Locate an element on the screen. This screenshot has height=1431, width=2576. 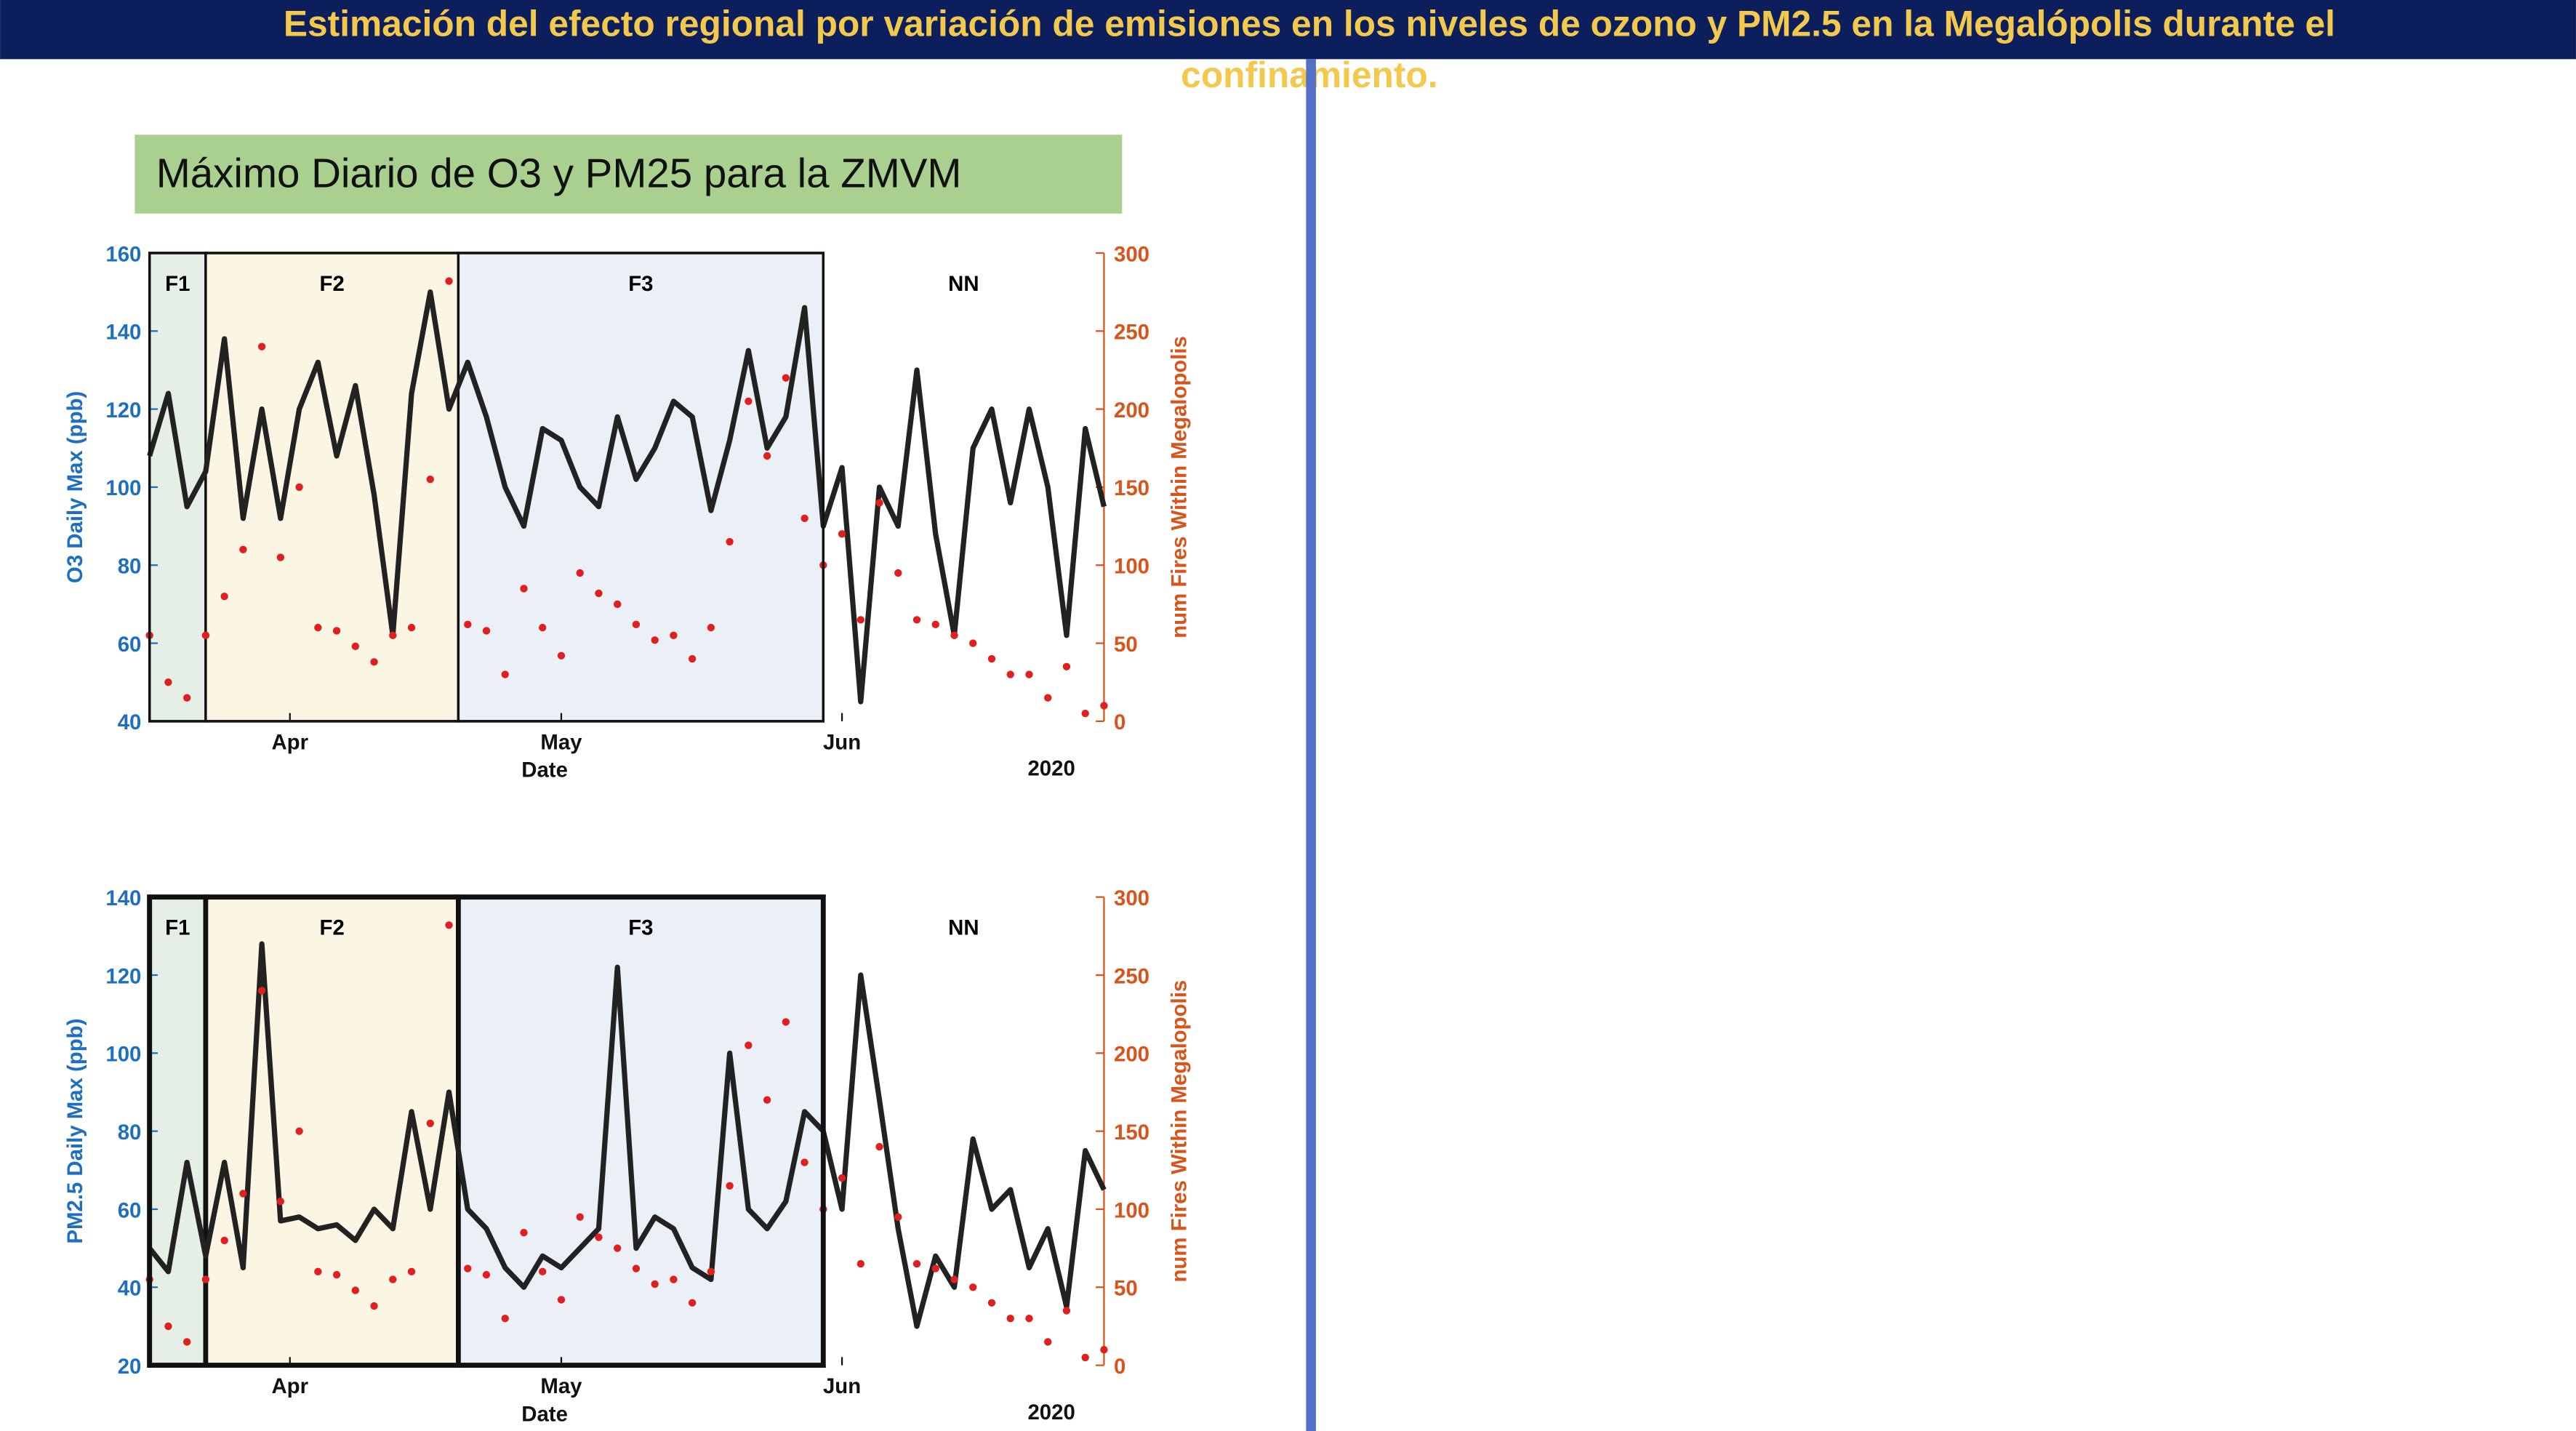
x-tick-label: Apr is located at coordinates (289, 742).